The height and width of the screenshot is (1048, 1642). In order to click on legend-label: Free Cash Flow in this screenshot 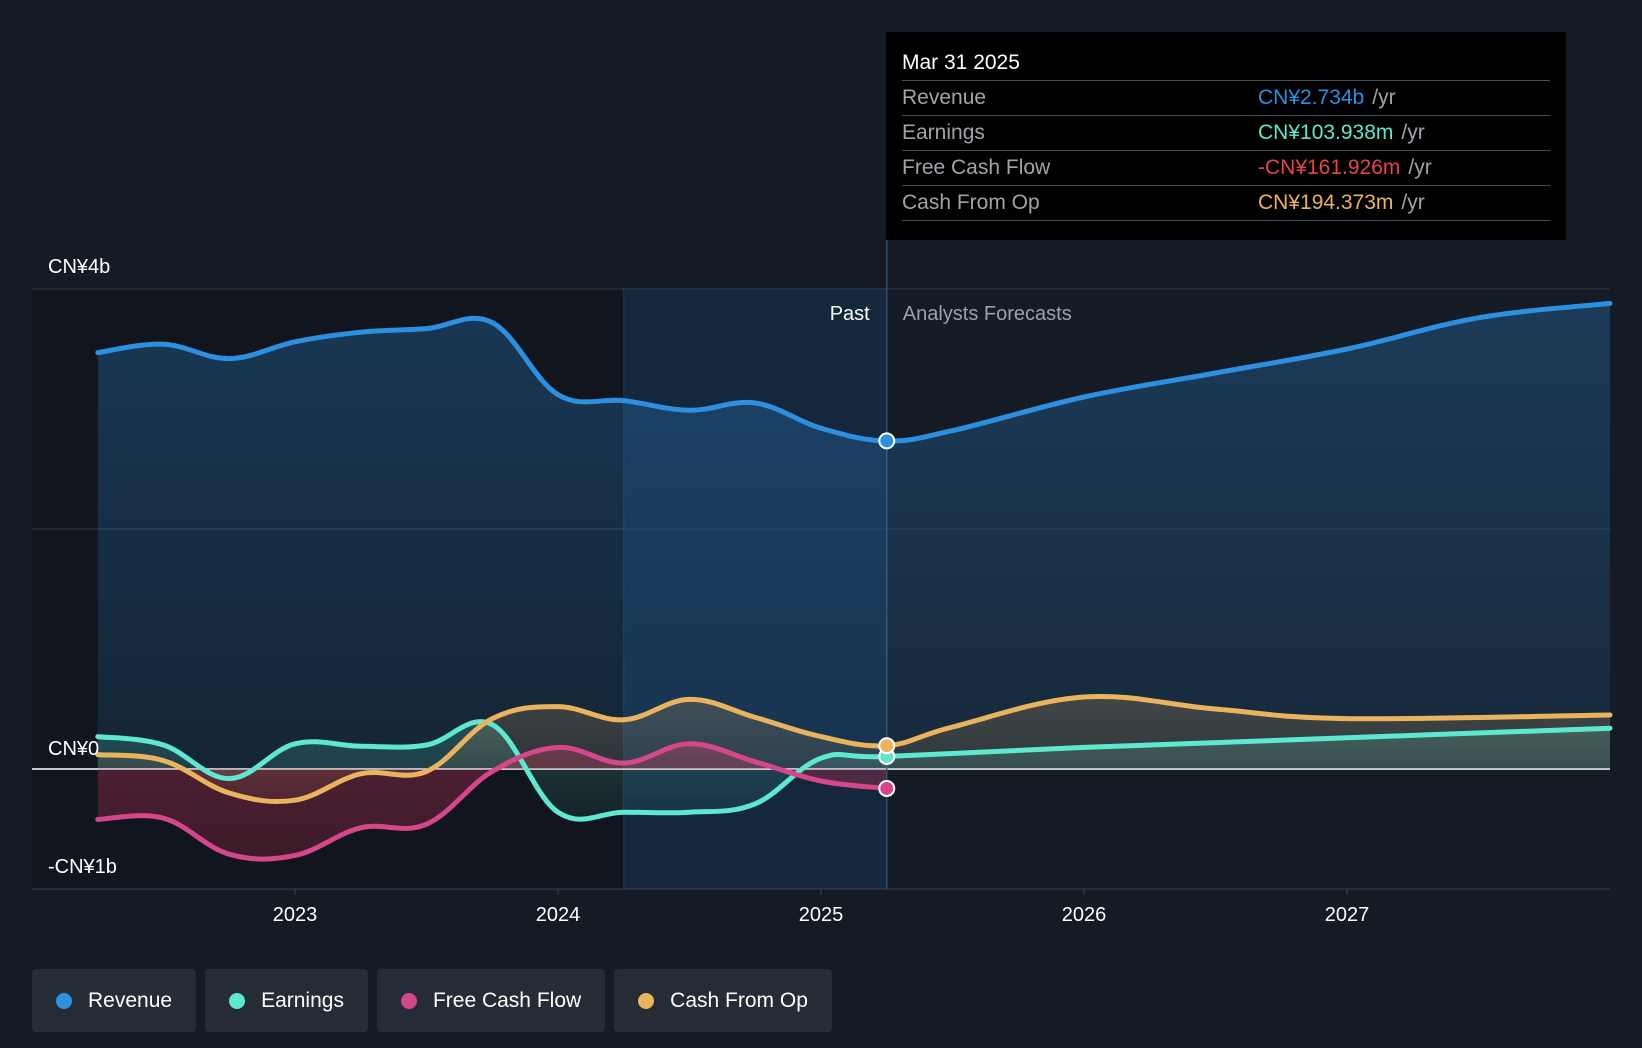, I will do `click(507, 1000)`.